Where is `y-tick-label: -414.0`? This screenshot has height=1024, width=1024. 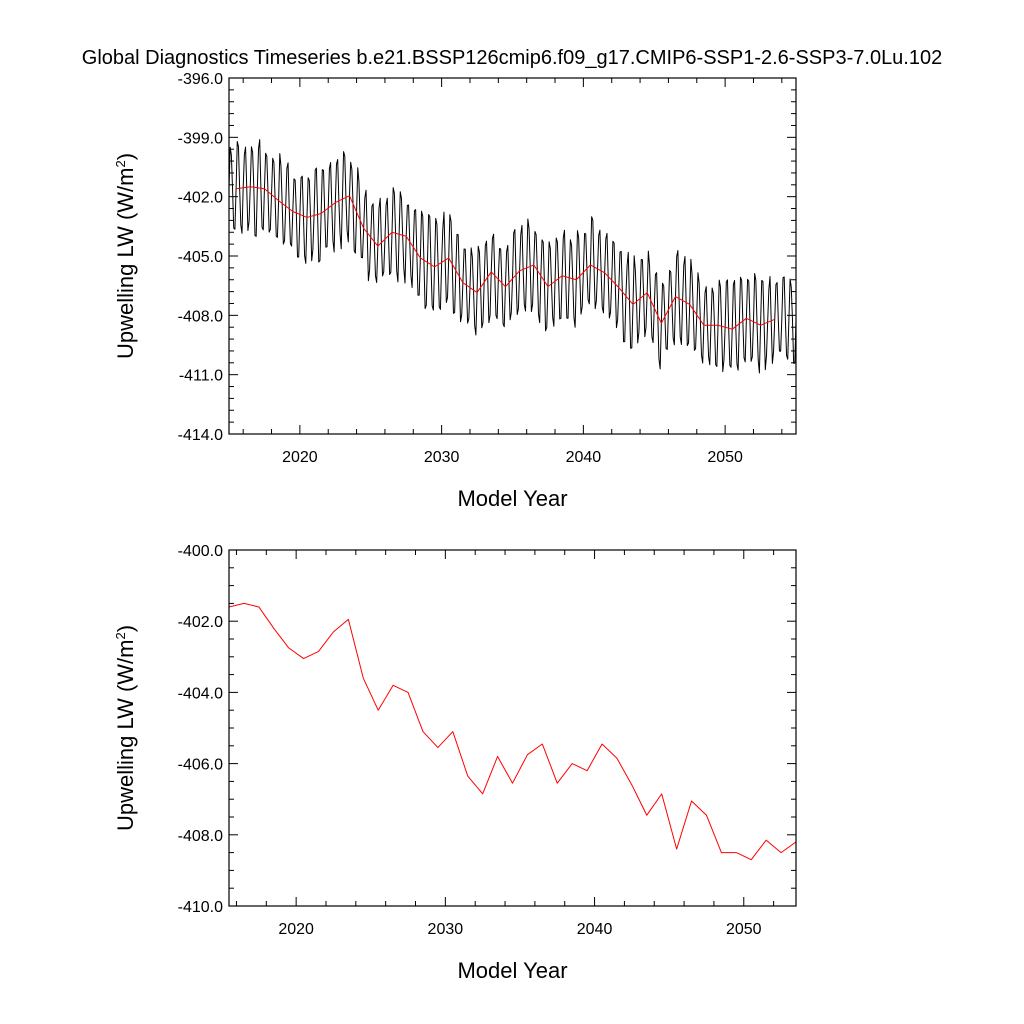
y-tick-label: -414.0 is located at coordinates (200, 435).